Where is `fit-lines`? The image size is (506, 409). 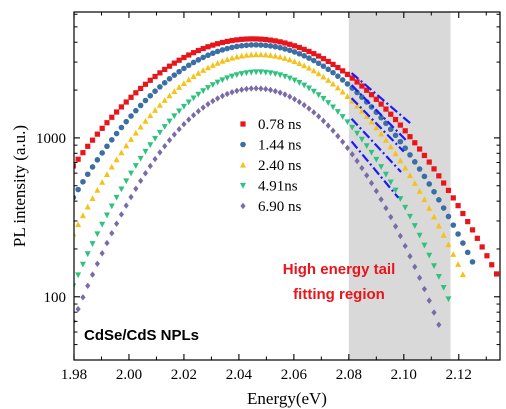 fit-lines is located at coordinates (381, 135).